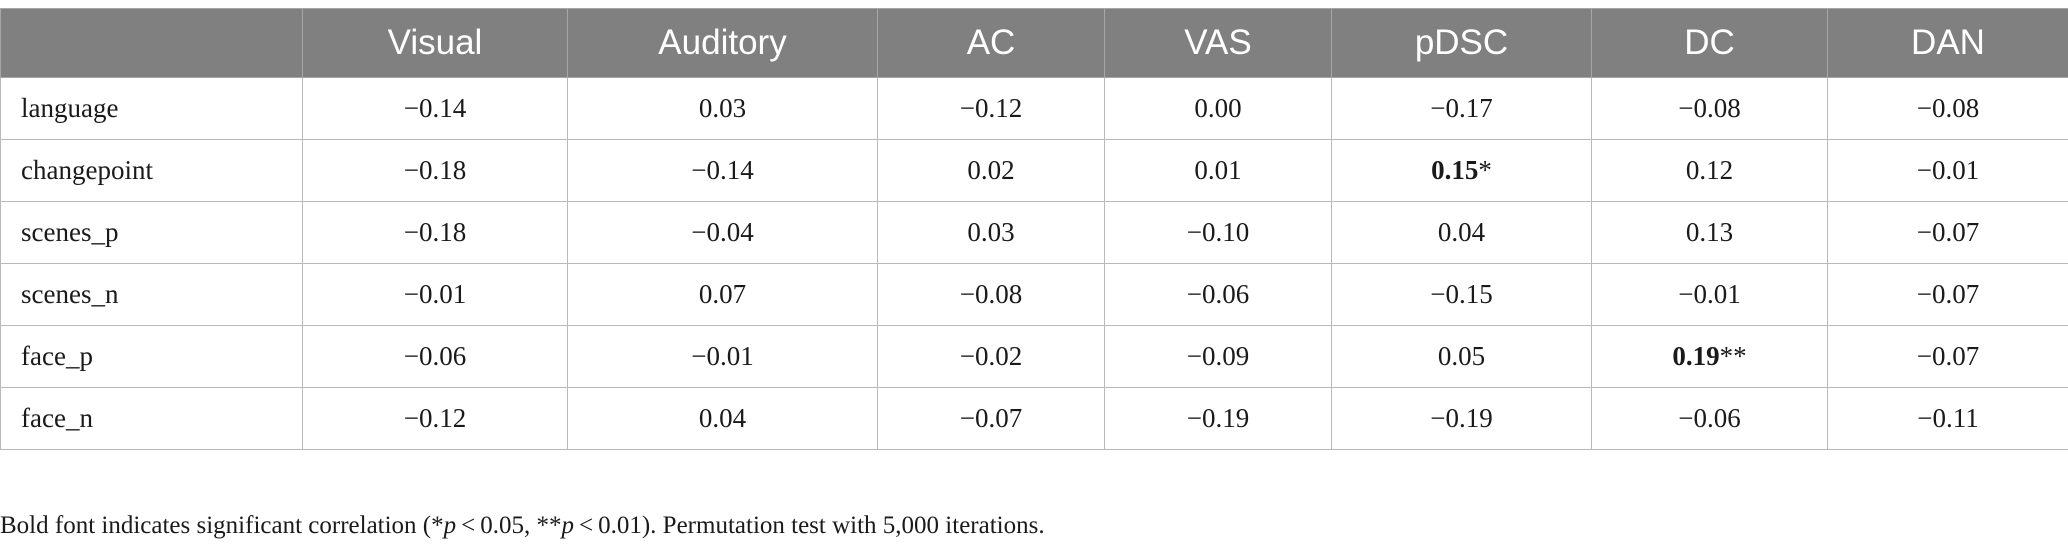 The image size is (2068, 558). I want to click on table-row: scenes_p −0.18 −0.04 0.03 −0.10 0.04 0.13 −0.07, so click(1034, 232).